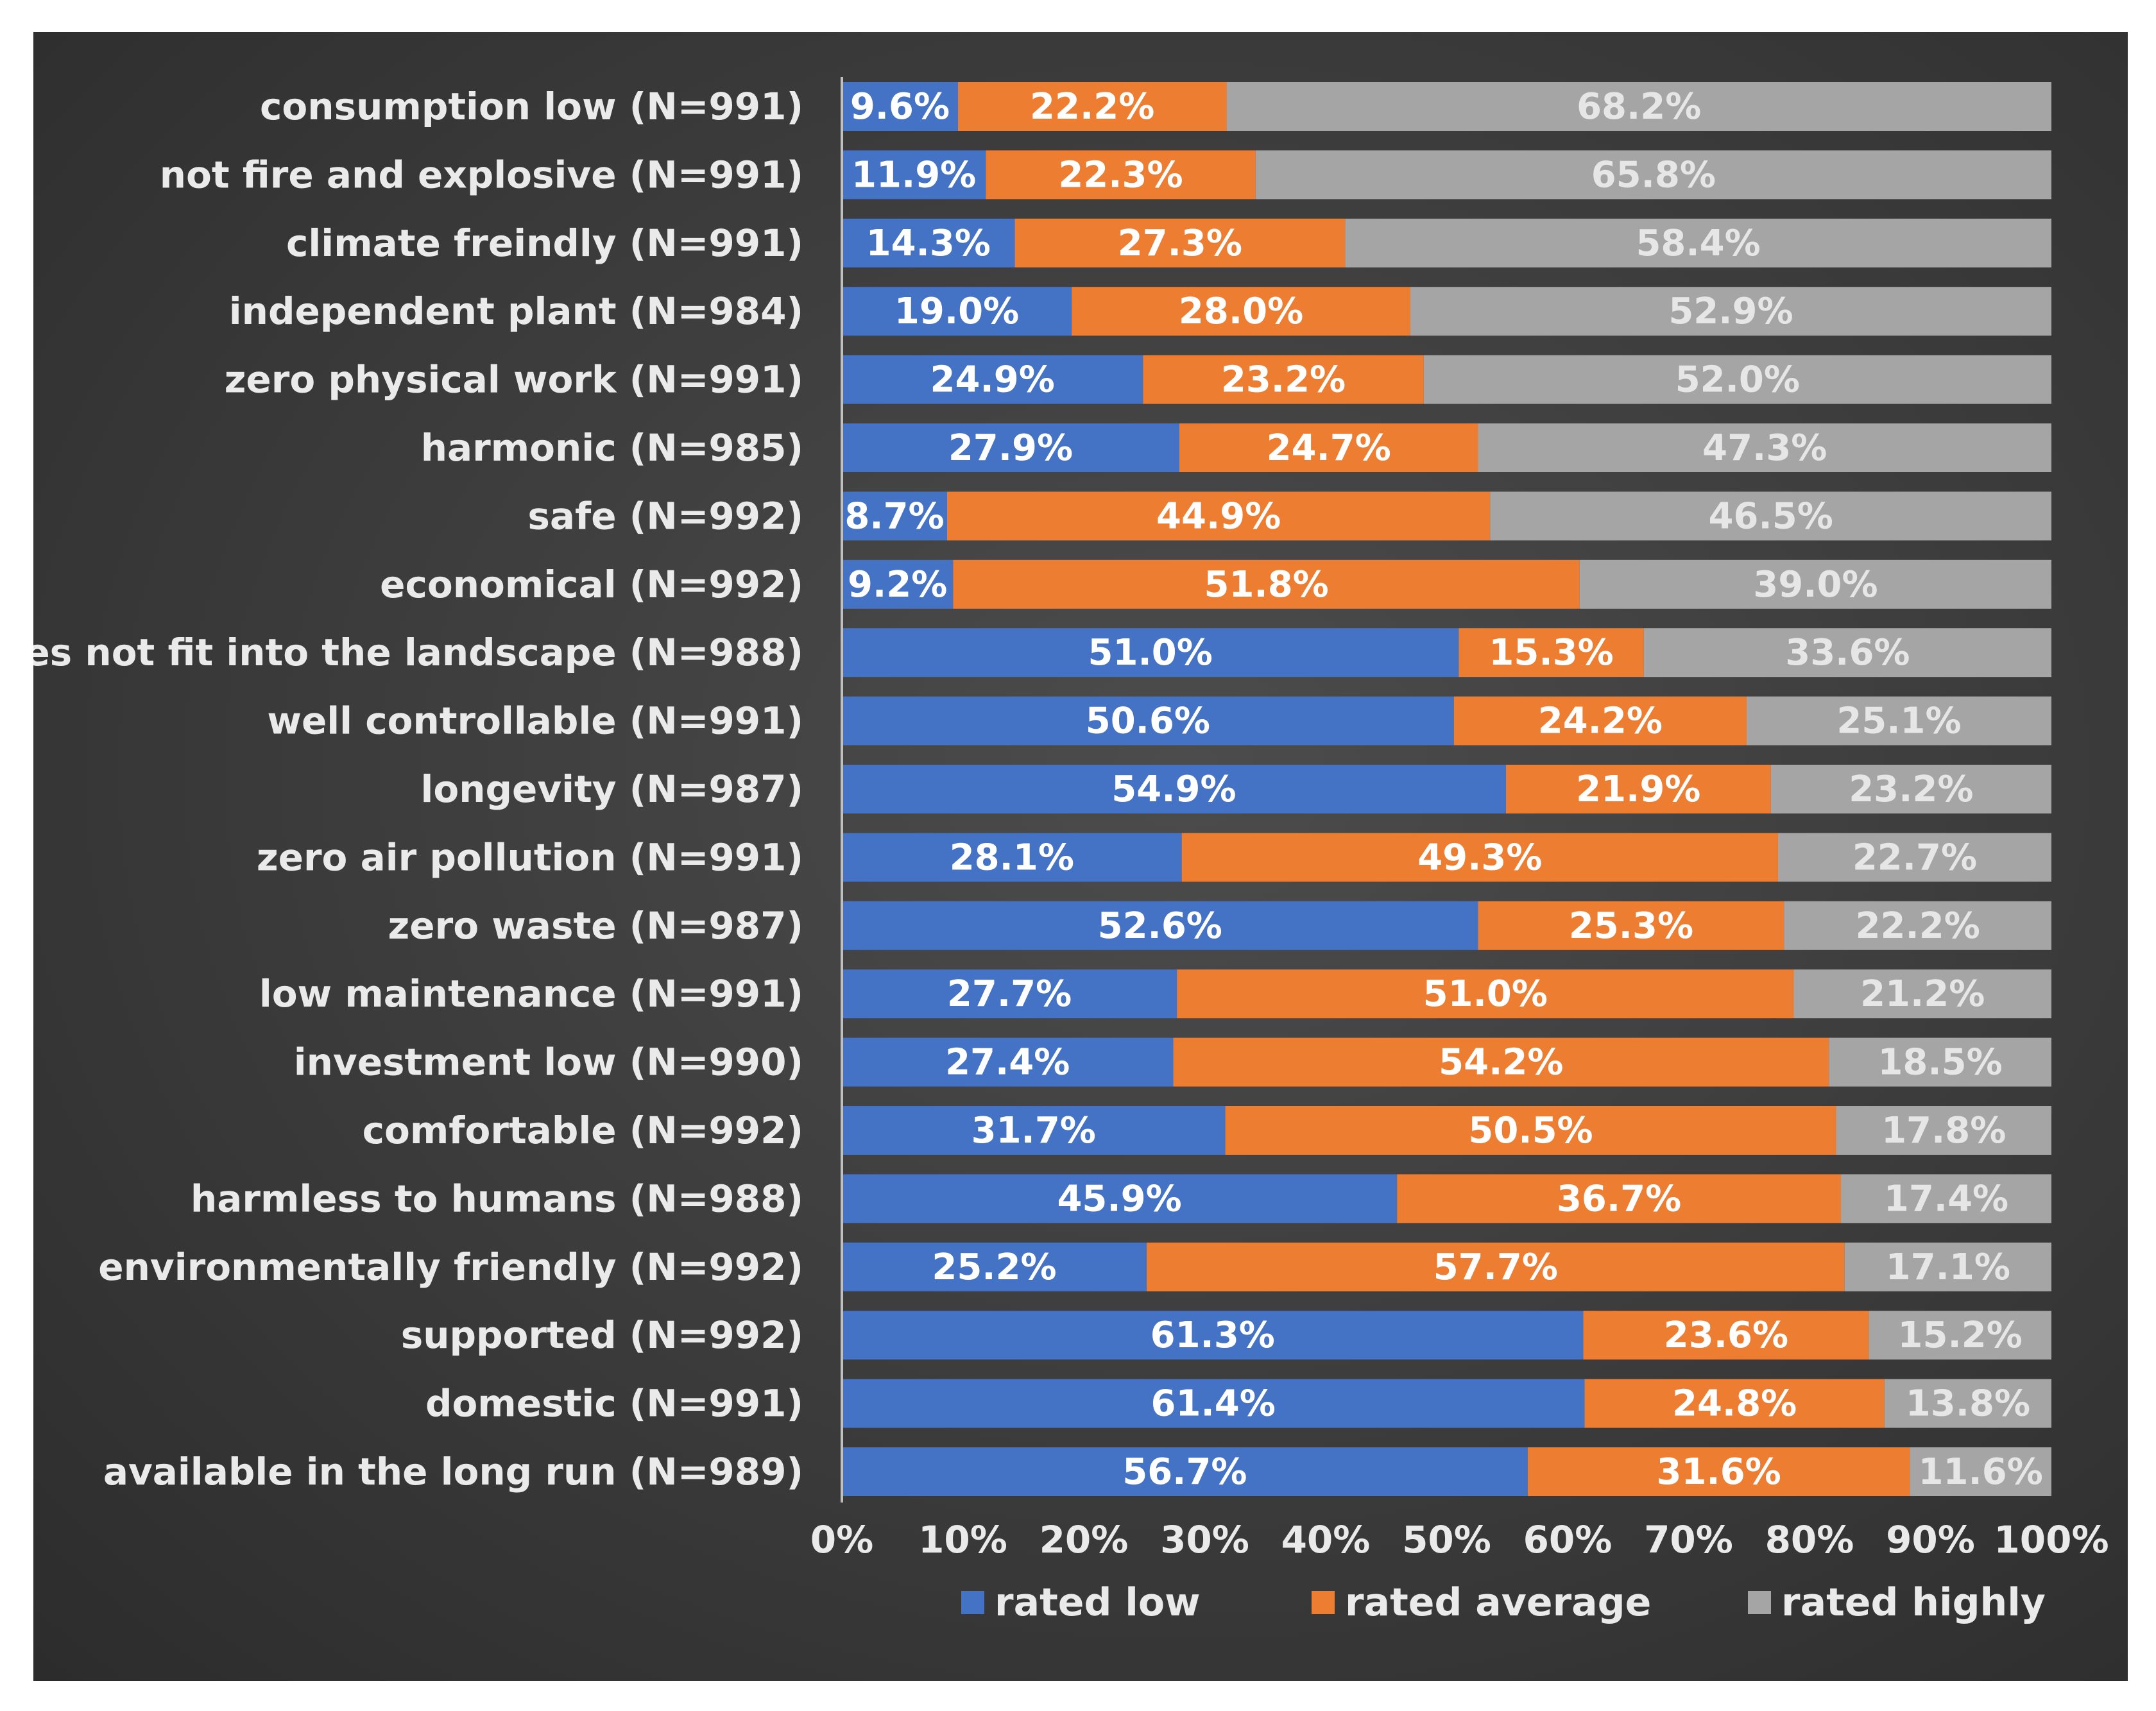 The image size is (2156, 1711). Describe the element at coordinates (549, 1062) in the screenshot. I see `category-label-investment-low: investment low (N=990)` at that location.